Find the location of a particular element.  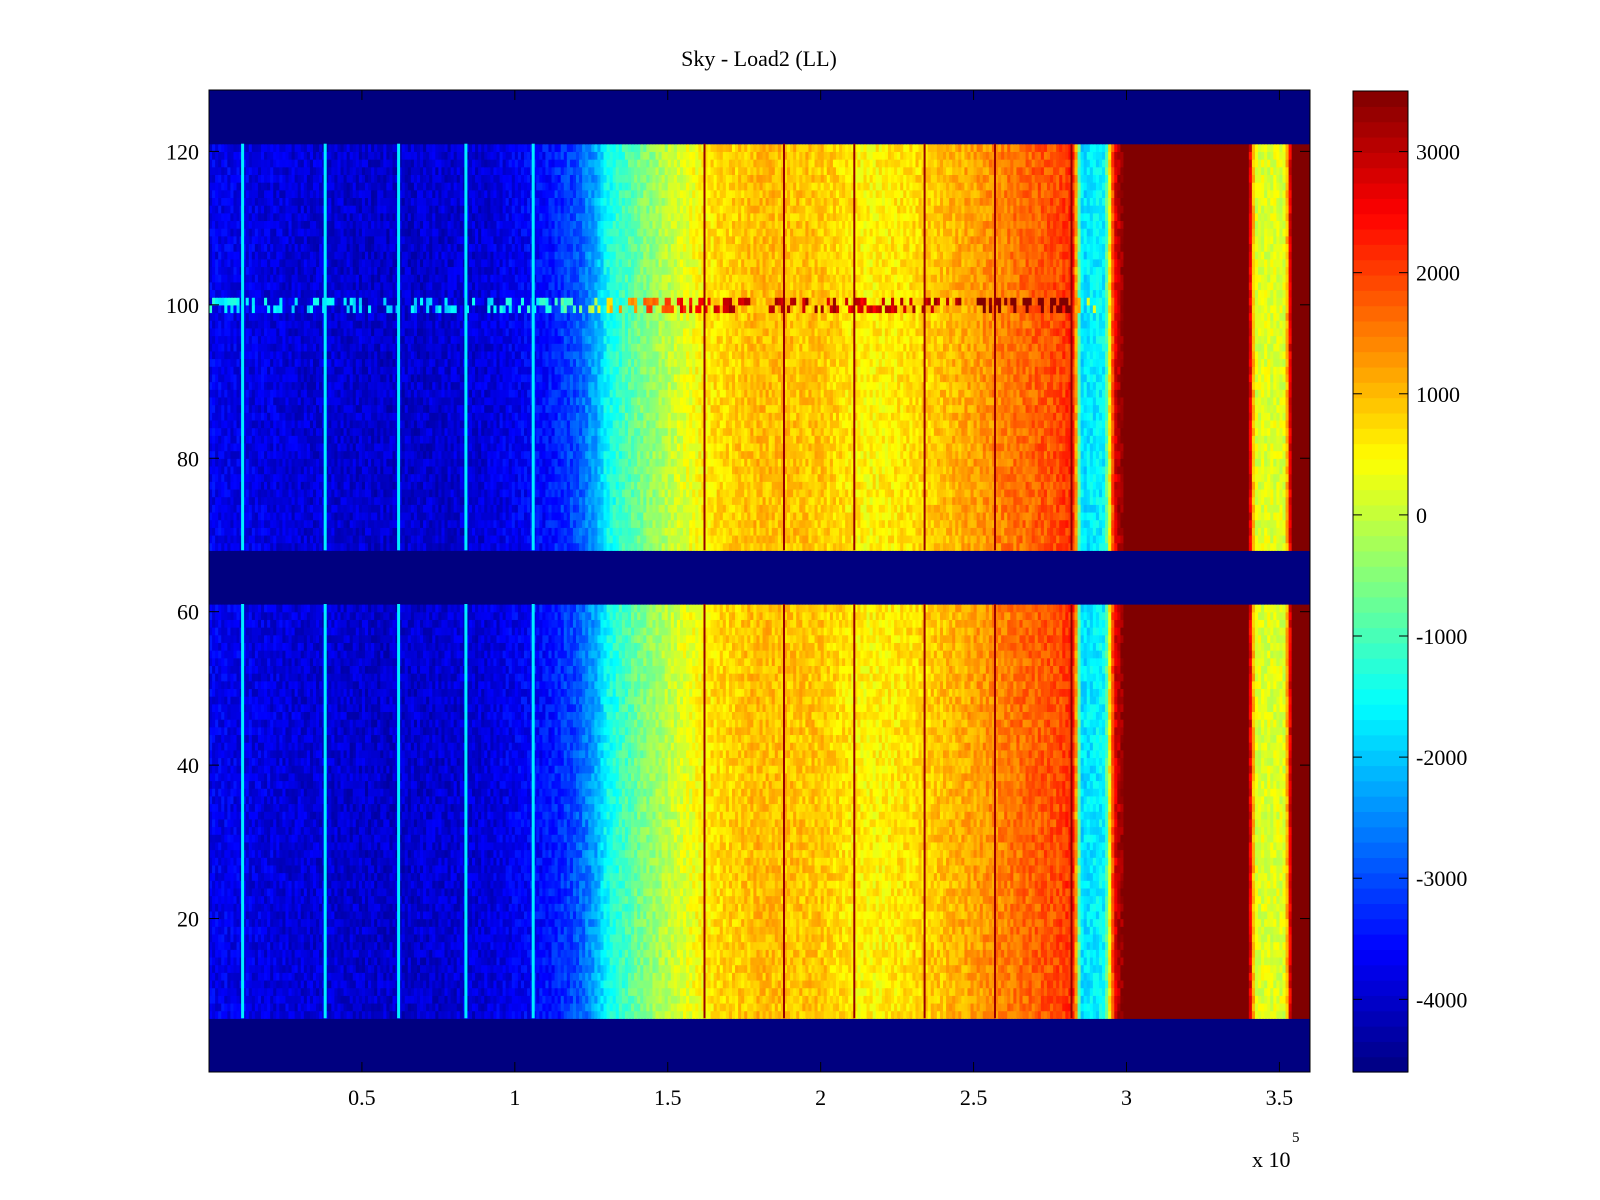

chart-title: Sky - Load2 (LL) is located at coordinates (759, 58).